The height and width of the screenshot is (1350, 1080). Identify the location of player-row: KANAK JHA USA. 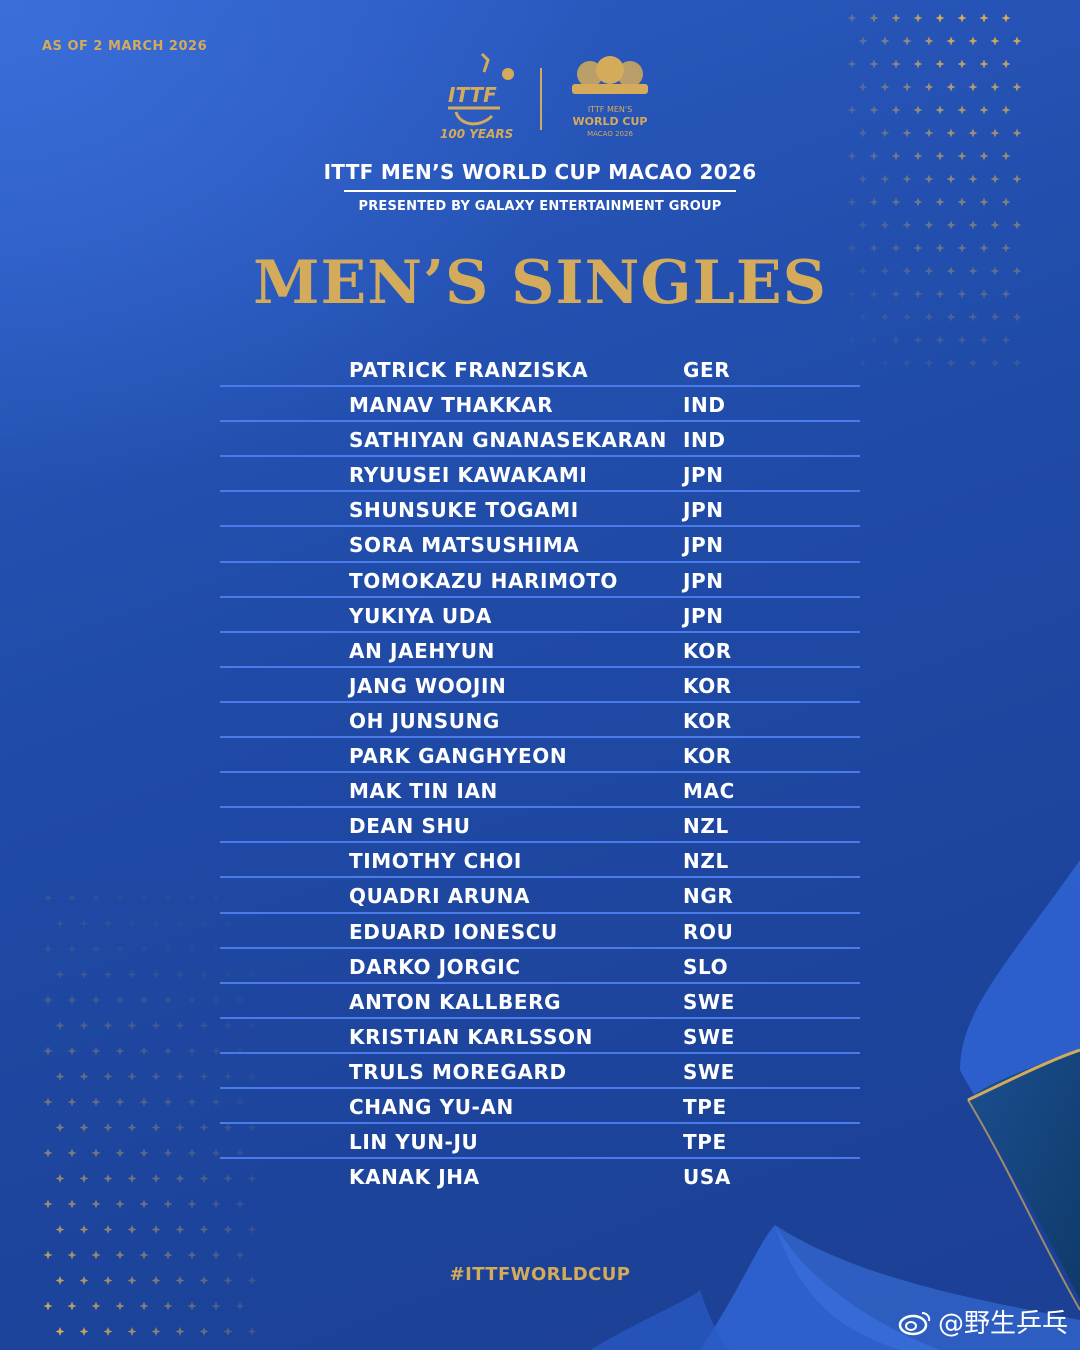
(540, 1176).